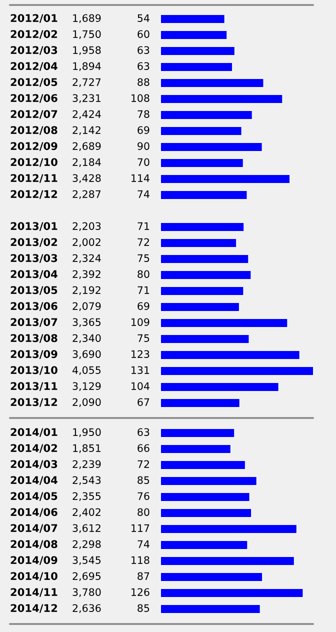 This screenshot has height=632, width=336. Describe the element at coordinates (86, 371) in the screenshot. I see `data-label: 4,055` at that location.